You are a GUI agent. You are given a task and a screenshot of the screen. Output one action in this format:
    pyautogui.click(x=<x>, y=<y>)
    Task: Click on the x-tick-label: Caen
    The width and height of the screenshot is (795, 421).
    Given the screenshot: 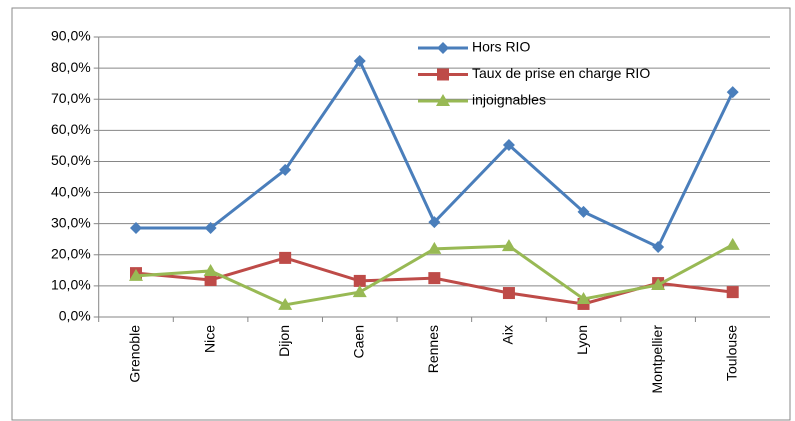 What is the action you would take?
    pyautogui.click(x=358, y=341)
    